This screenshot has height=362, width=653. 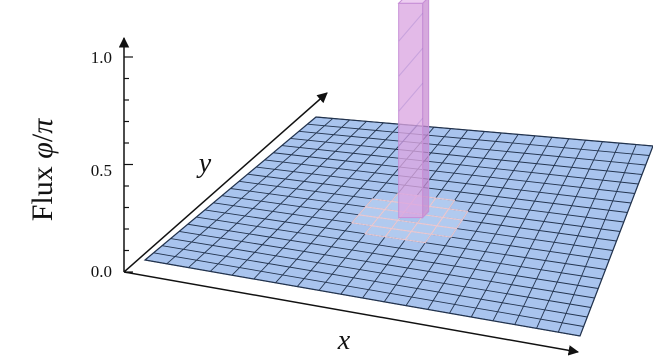 What do you see at coordinates (426, 109) in the screenshot?
I see `flux-tube-side-face` at bounding box center [426, 109].